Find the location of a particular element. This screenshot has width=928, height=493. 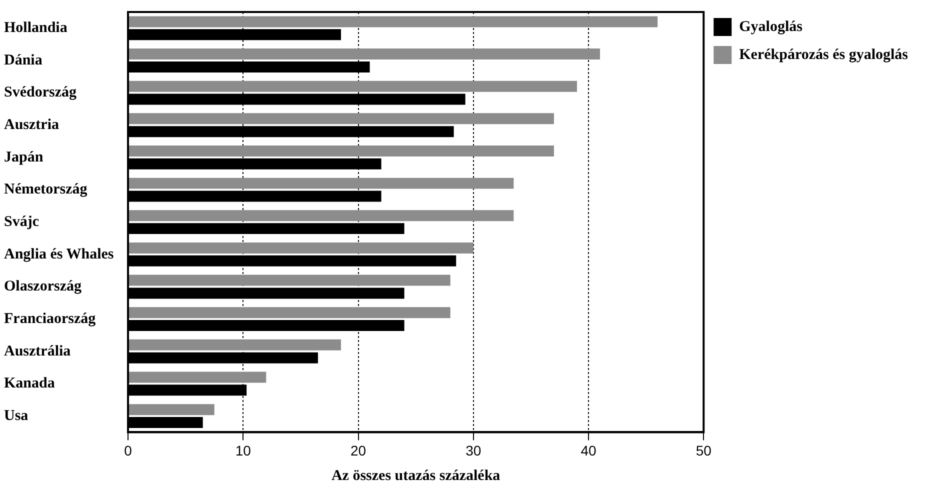

x-tick-label: 20 is located at coordinates (358, 450).